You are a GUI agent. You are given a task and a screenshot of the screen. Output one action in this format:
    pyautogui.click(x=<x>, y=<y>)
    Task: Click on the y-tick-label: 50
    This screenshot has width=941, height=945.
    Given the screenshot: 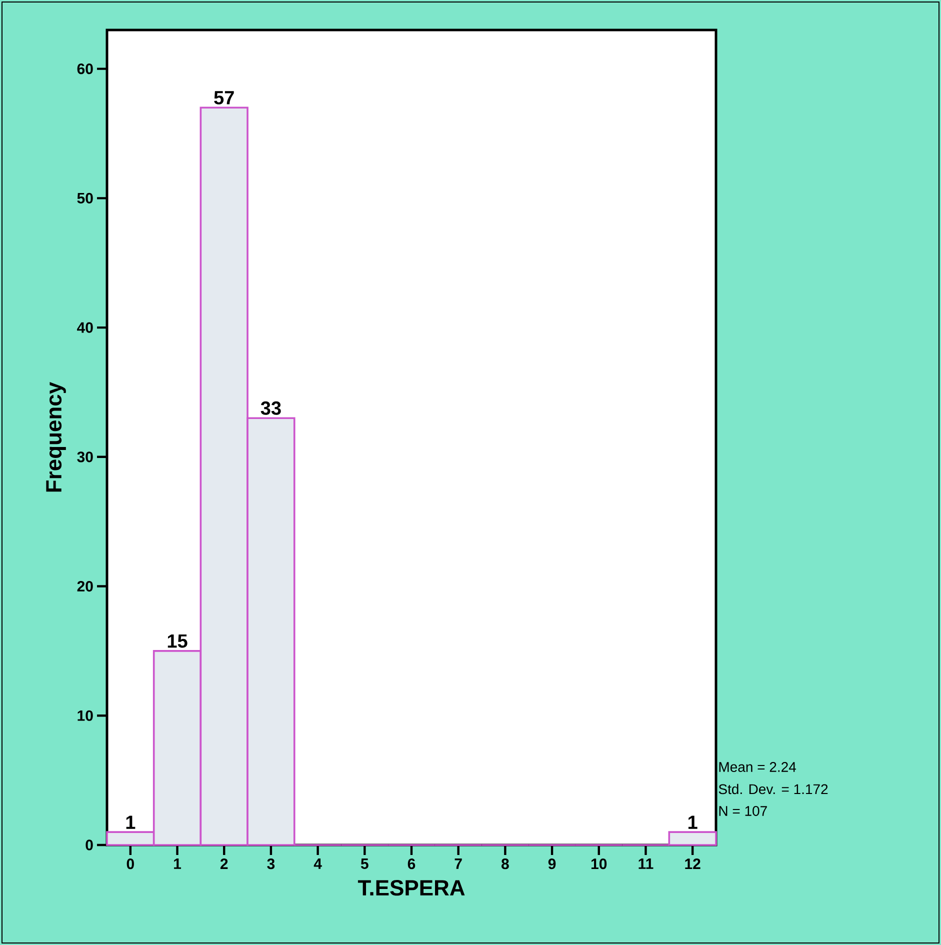 What is the action you would take?
    pyautogui.click(x=85, y=198)
    